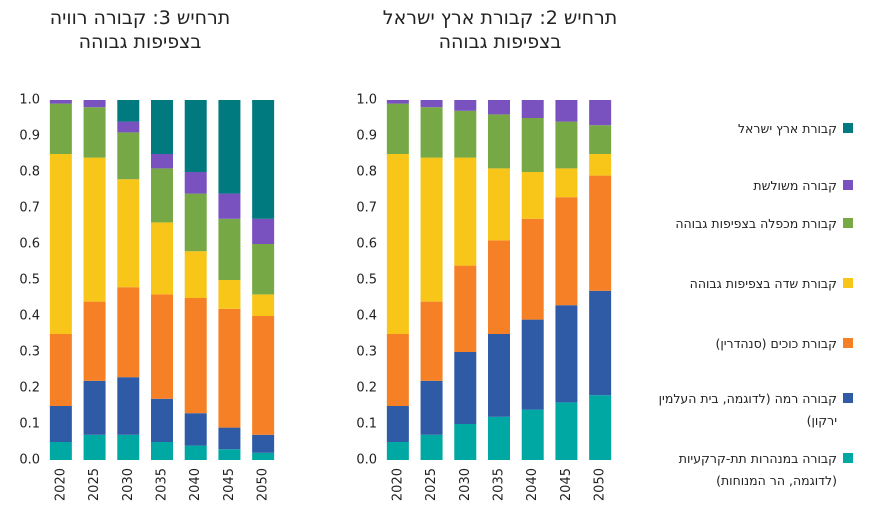  What do you see at coordinates (128, 484) in the screenshot?
I see `x-tick-label: 2030` at bounding box center [128, 484].